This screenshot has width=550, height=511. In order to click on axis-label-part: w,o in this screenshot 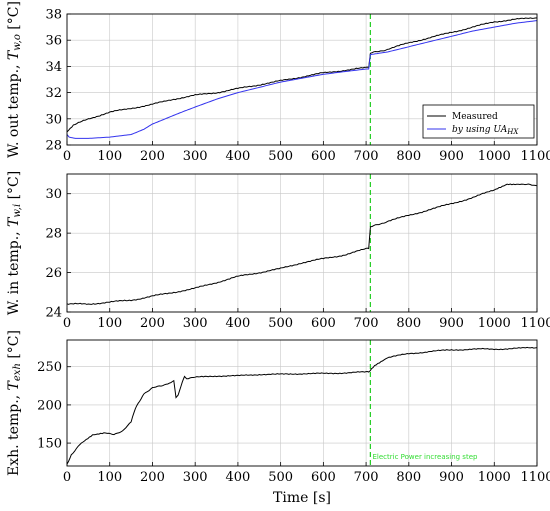, I will do `click(17, 42)`.